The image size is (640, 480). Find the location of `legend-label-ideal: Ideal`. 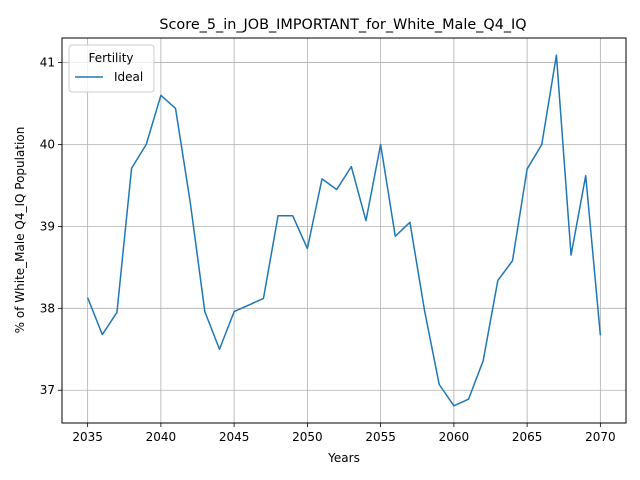

legend-label-ideal: Ideal is located at coordinates (128, 77).